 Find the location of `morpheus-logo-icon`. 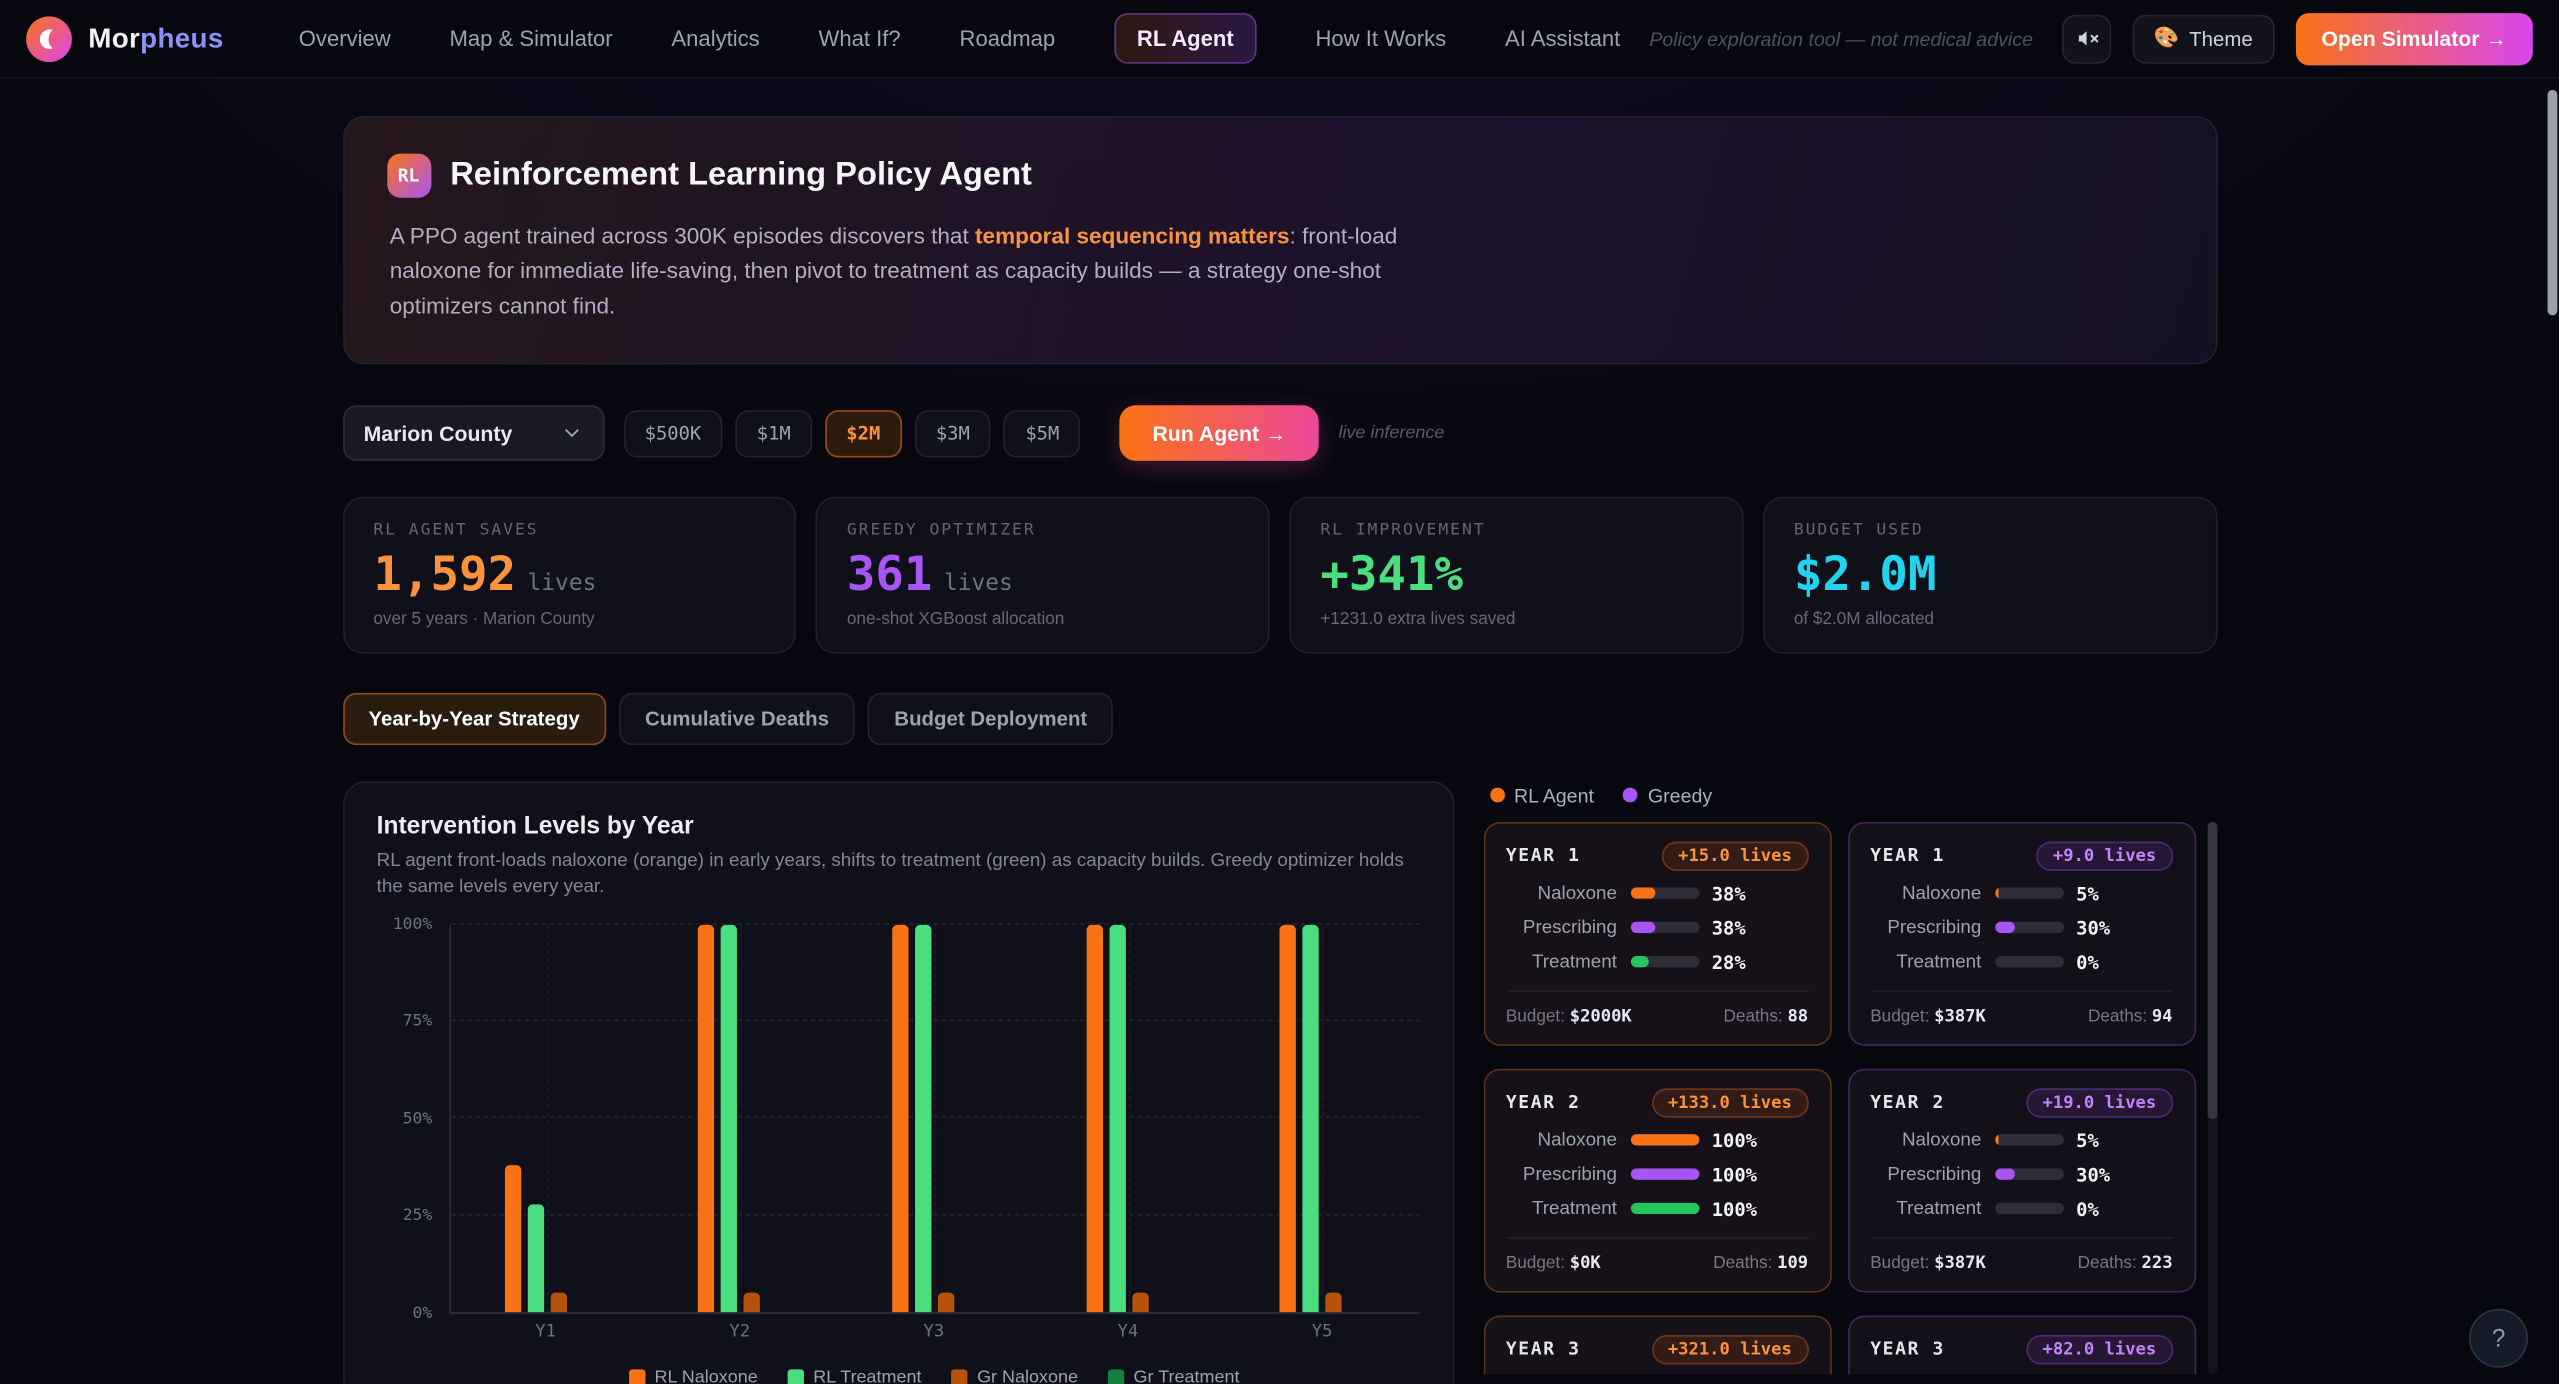

morpheus-logo-icon is located at coordinates (49, 38).